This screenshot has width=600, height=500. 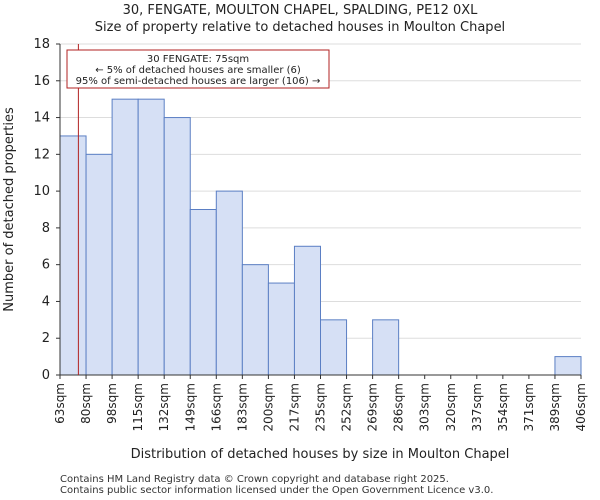 I want to click on x-tick-label: 371sqm, so click(x=529, y=407).